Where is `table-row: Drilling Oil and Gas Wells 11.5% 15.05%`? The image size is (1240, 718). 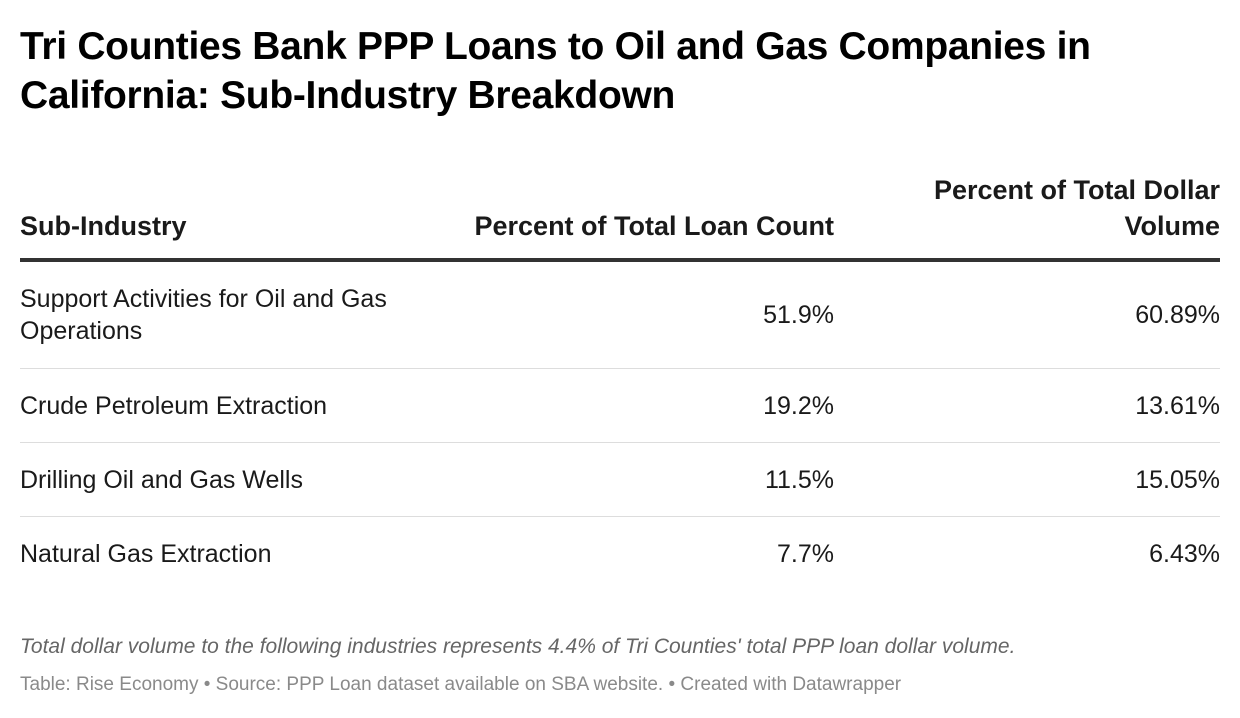 table-row: Drilling Oil and Gas Wells 11.5% 15.05% is located at coordinates (620, 479).